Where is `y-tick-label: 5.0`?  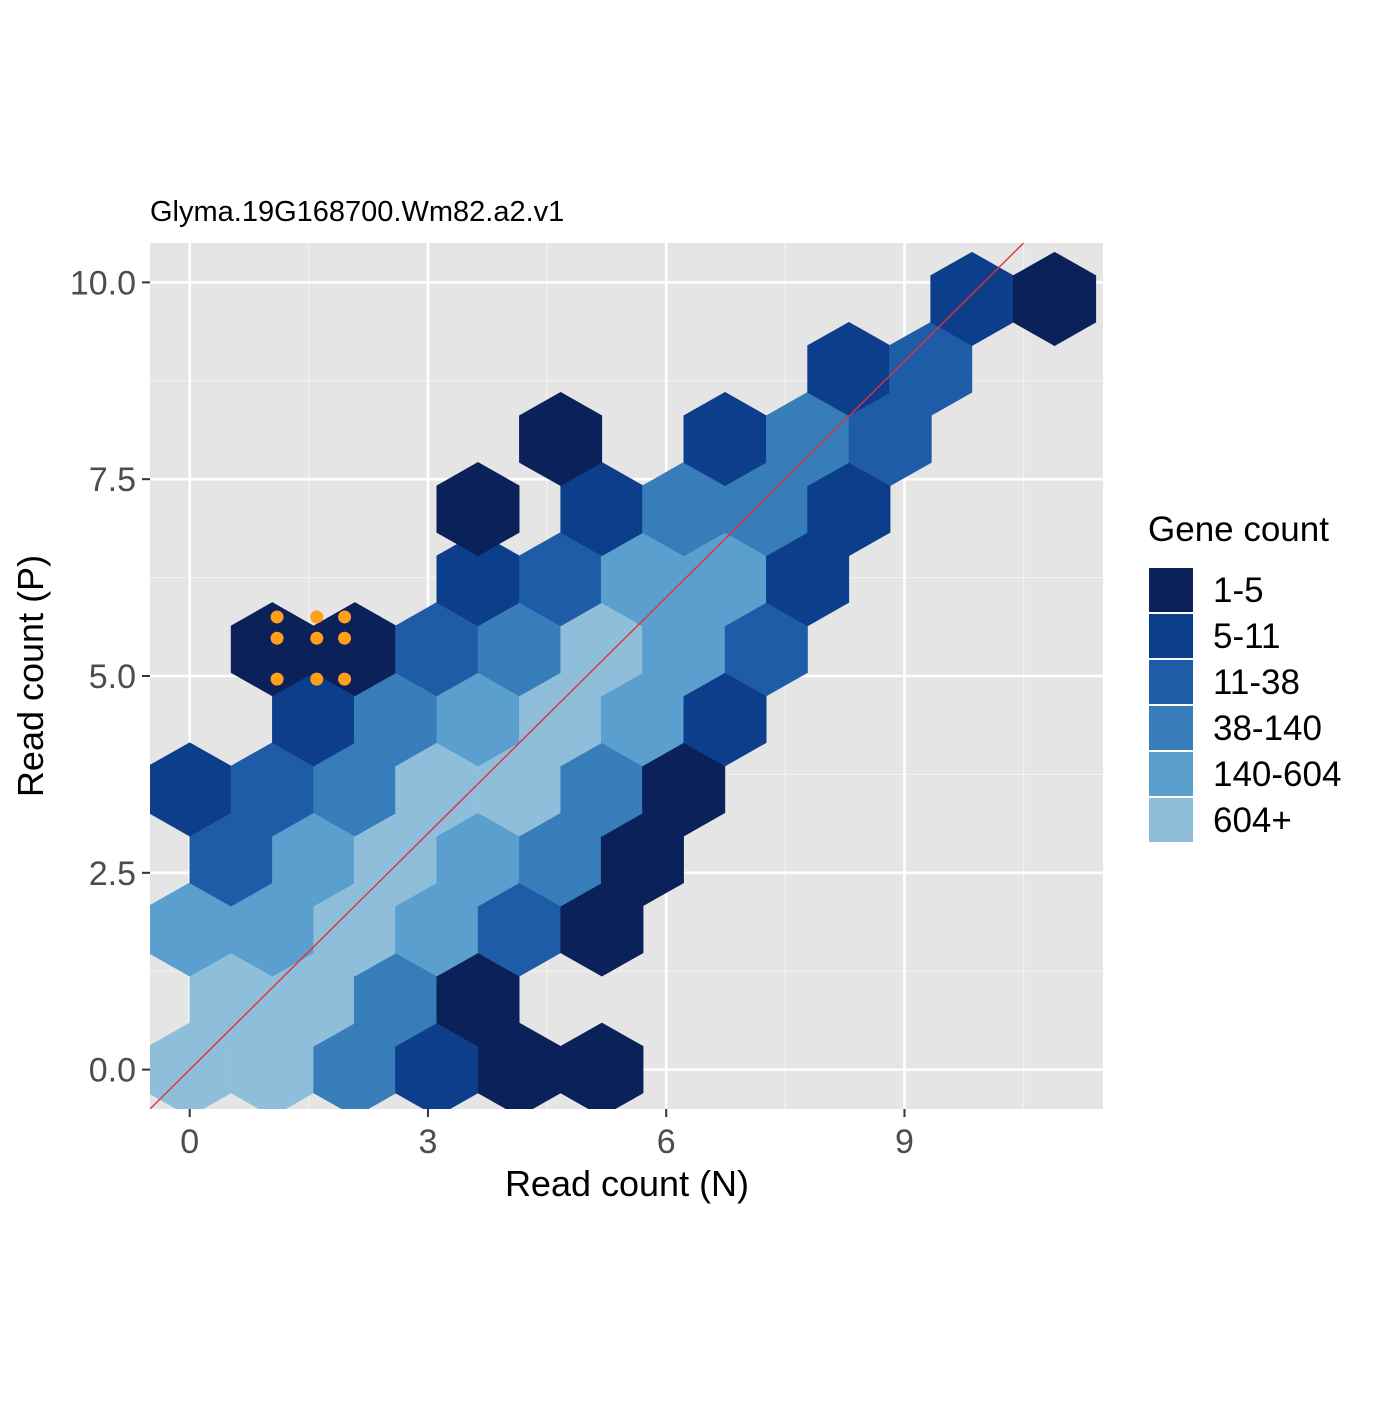 y-tick-label: 5.0 is located at coordinates (112, 677).